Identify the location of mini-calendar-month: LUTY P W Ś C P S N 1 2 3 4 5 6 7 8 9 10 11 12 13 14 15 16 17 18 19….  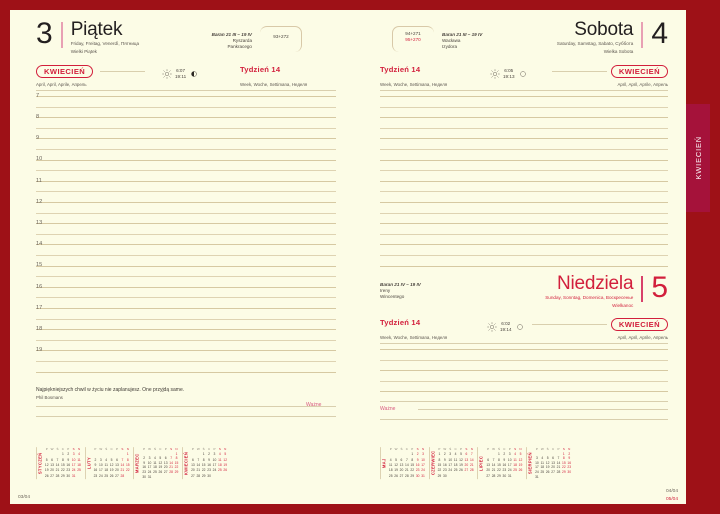
(107, 463).